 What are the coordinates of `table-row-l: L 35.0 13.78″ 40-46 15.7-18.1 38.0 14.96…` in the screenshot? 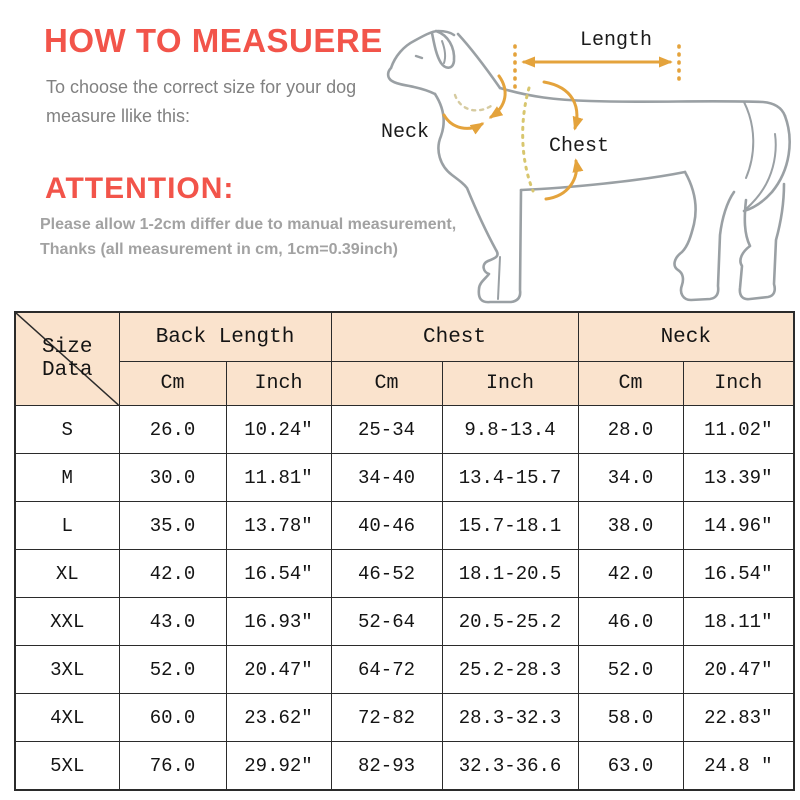 It's located at (404, 525).